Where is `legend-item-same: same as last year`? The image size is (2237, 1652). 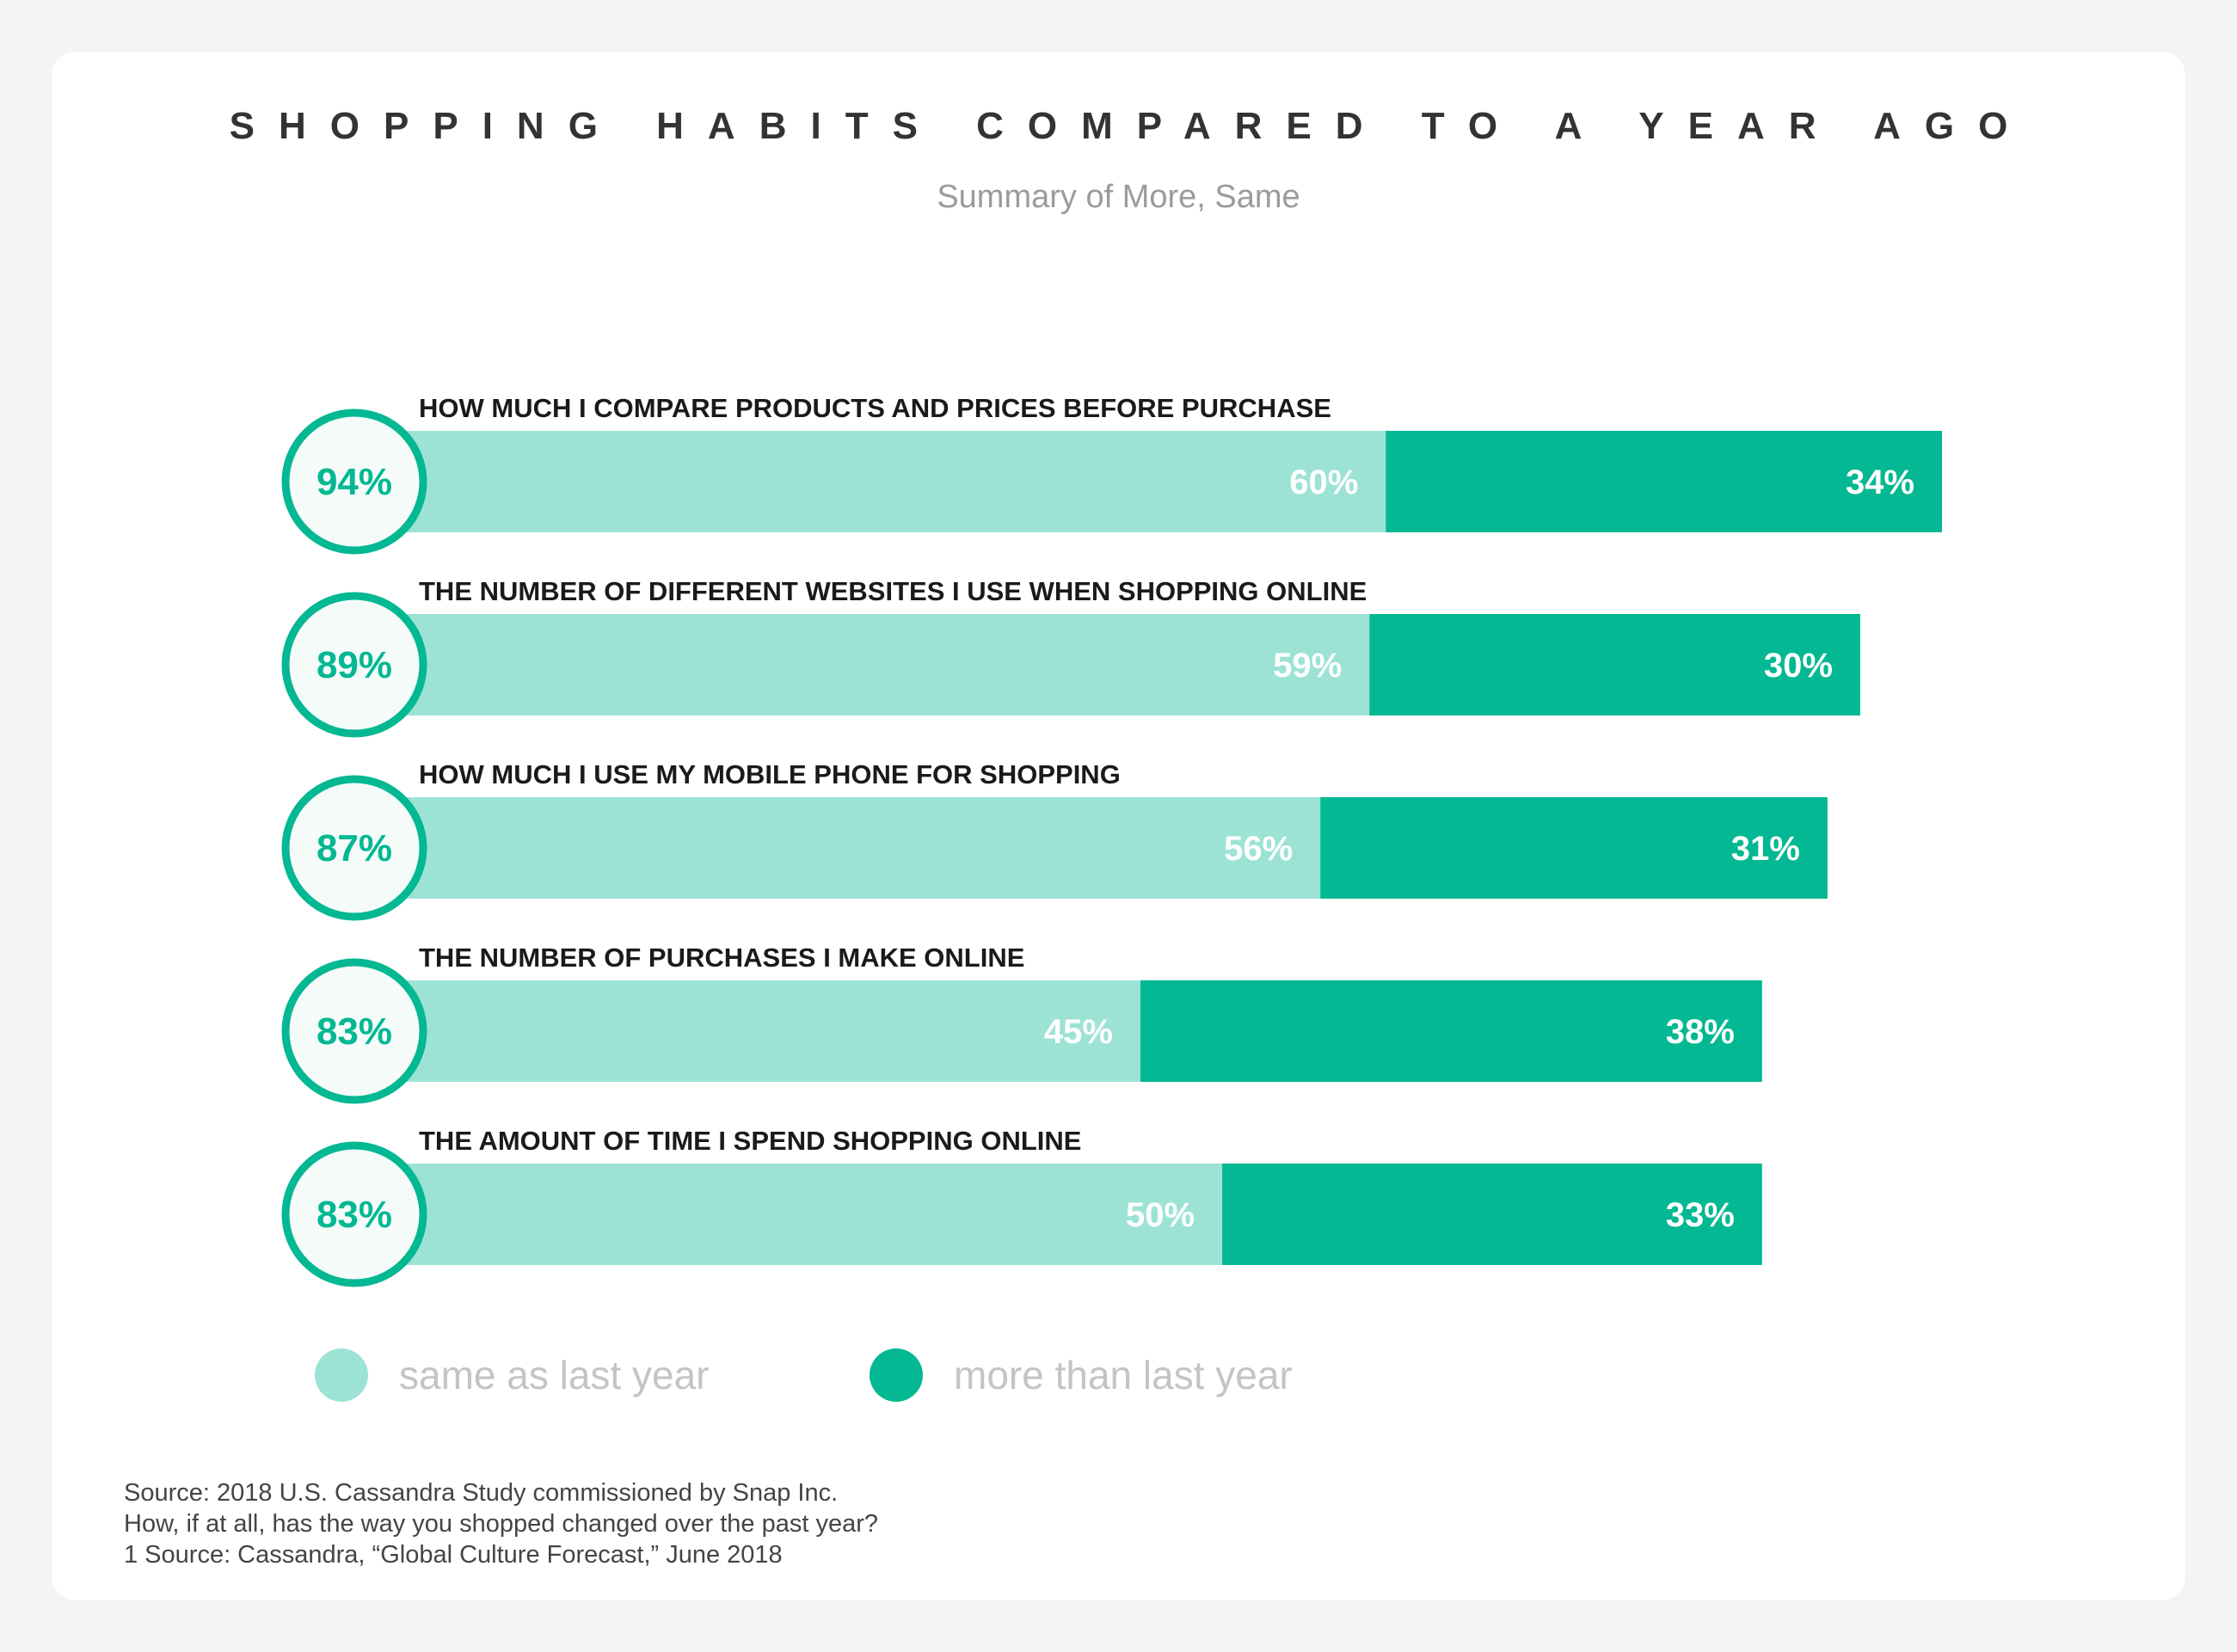
legend-item-same: same as last year is located at coordinates (512, 1375).